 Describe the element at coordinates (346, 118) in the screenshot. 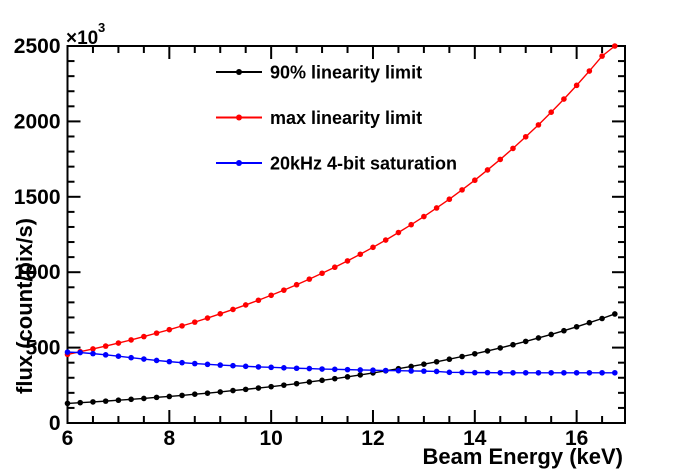

I see `legend-label: max linearity limit` at that location.